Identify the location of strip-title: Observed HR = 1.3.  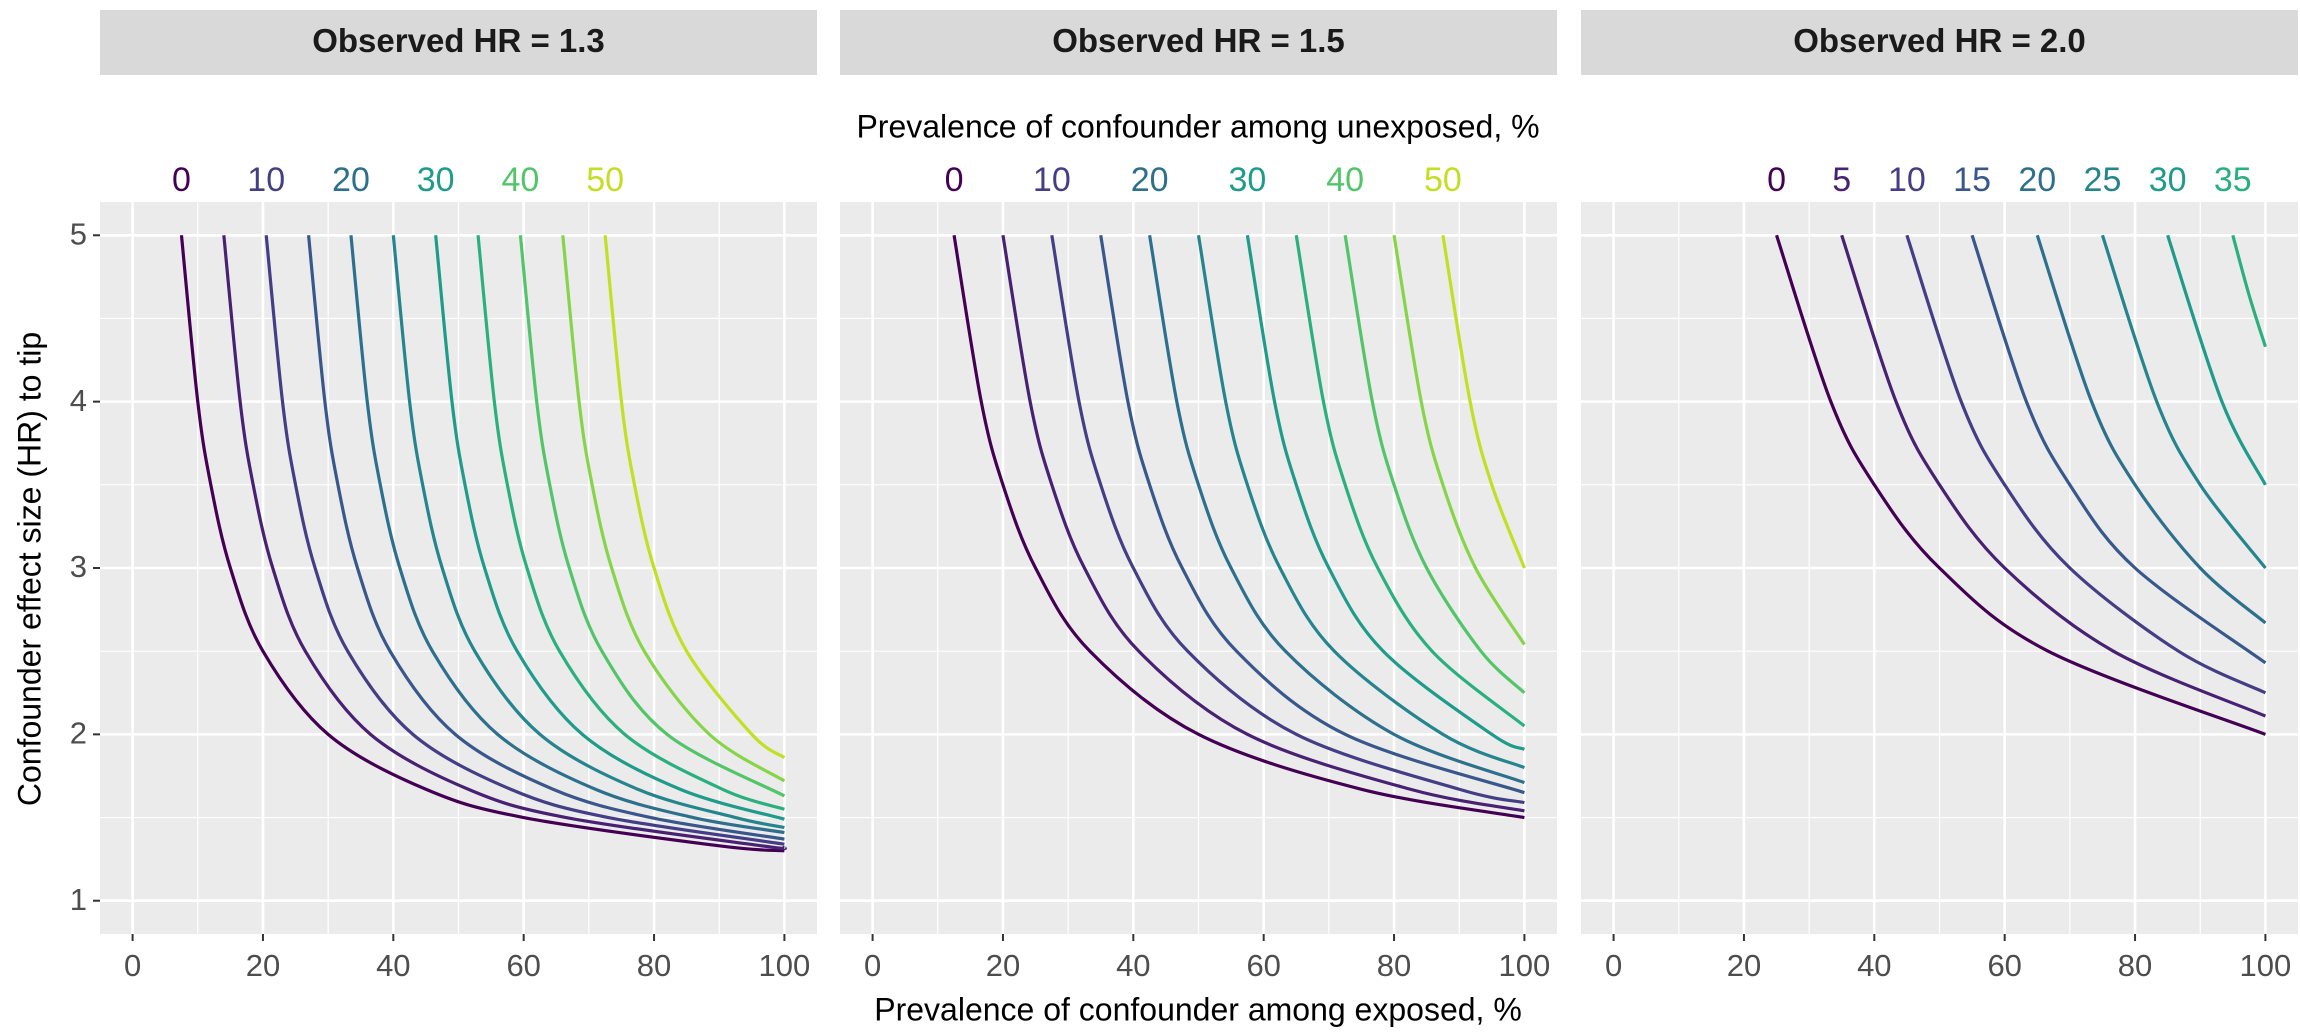
(458, 40).